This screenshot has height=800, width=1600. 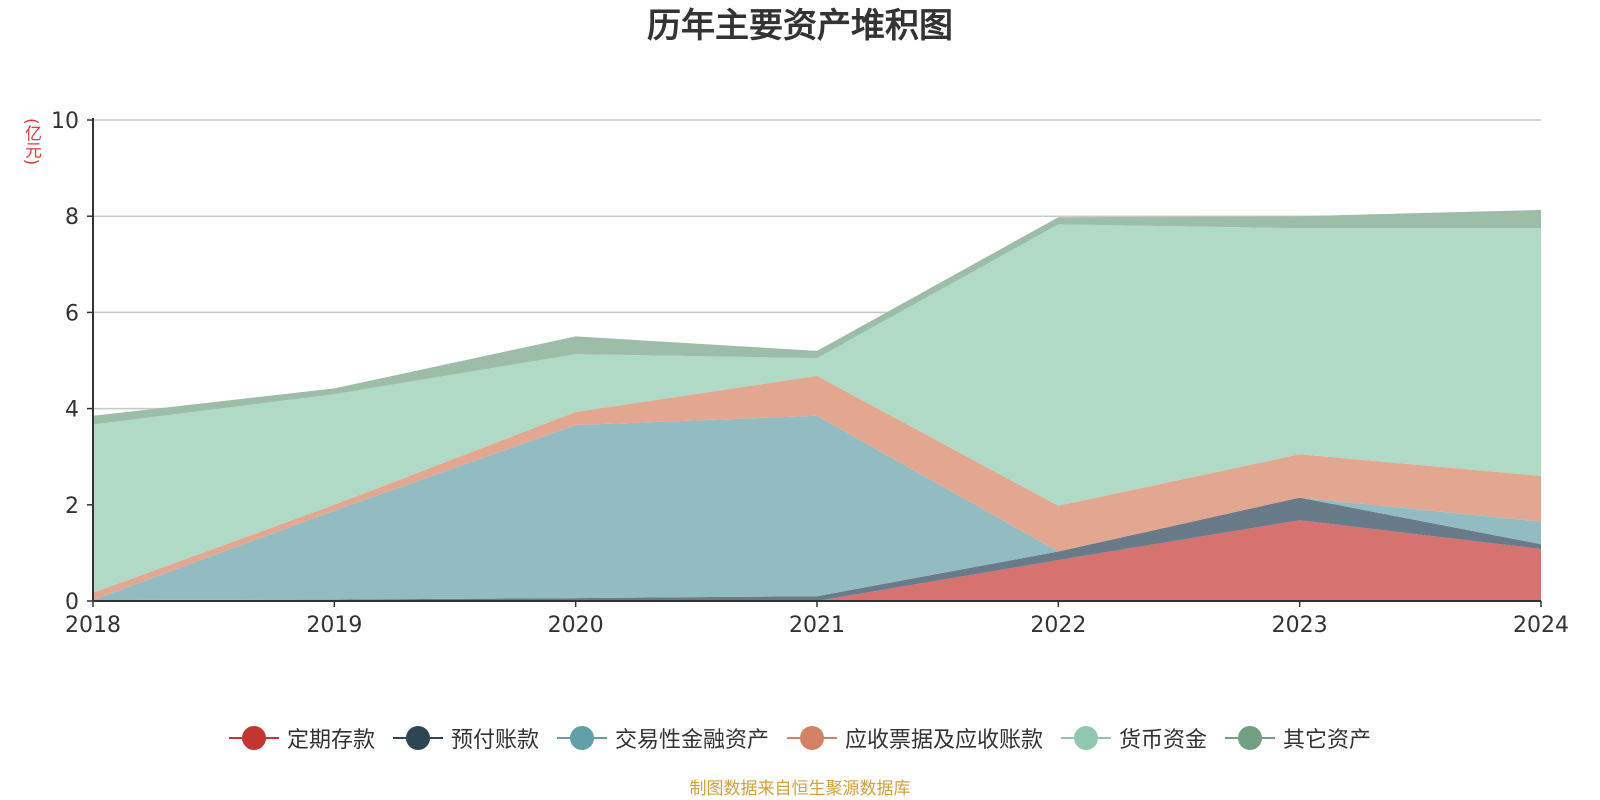 I want to click on x-tick-label: 2021, so click(x=817, y=625).